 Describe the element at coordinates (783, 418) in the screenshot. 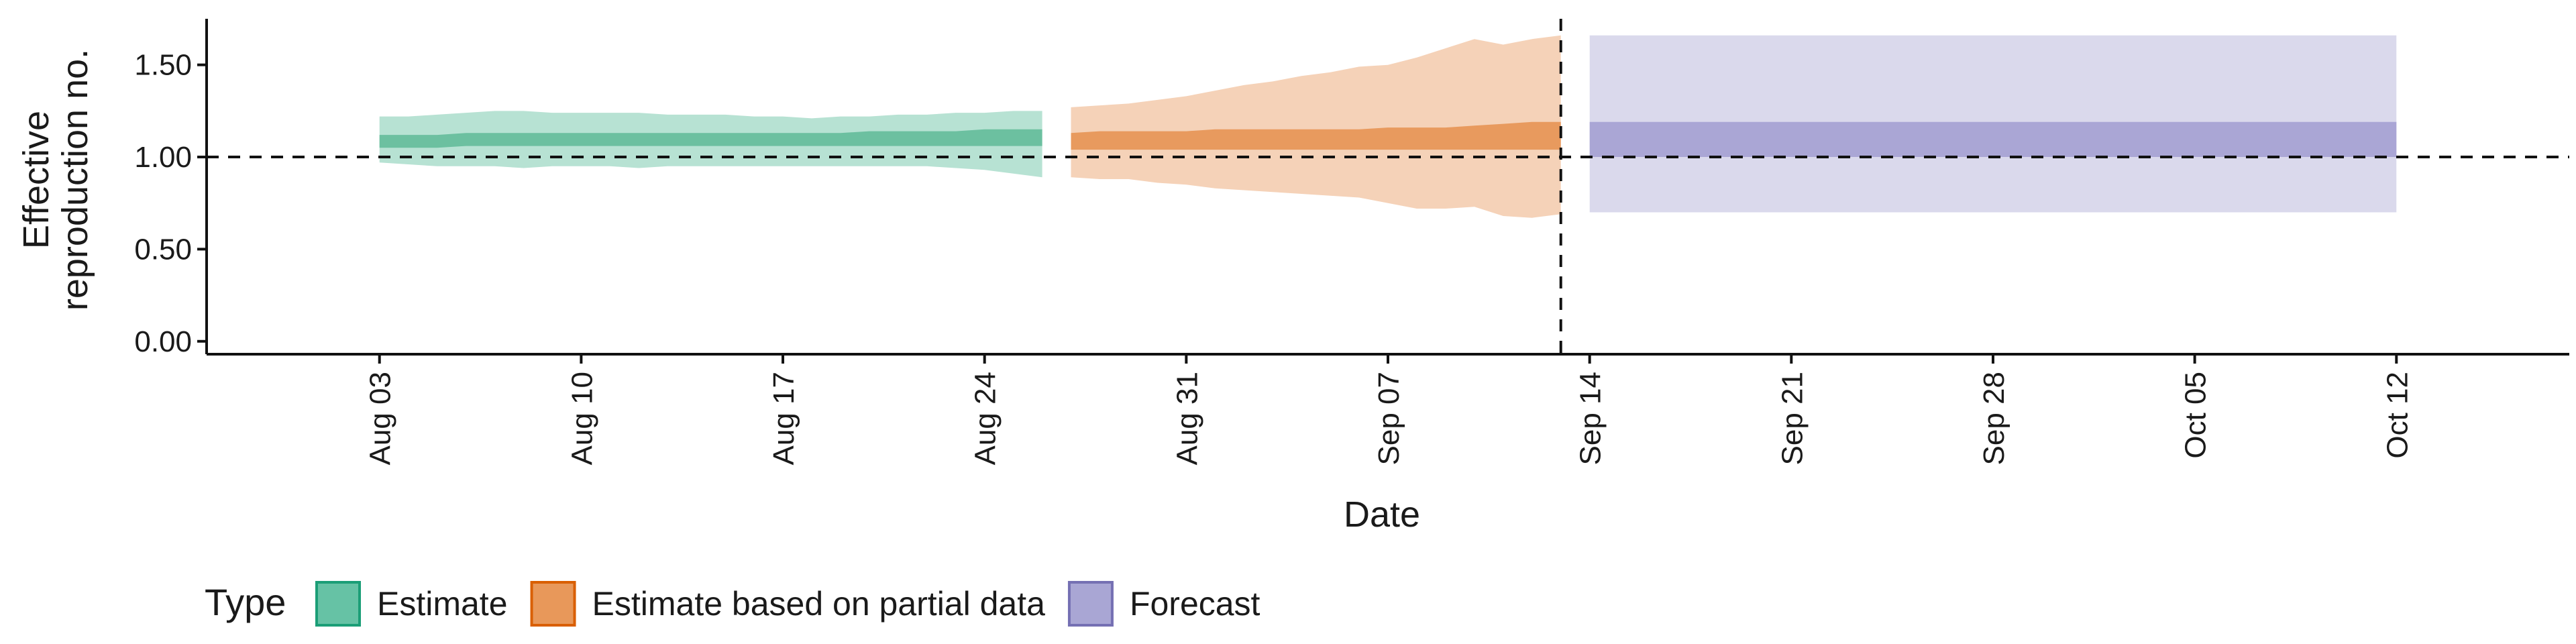

I see `x-tick-label: Aug 17` at that location.